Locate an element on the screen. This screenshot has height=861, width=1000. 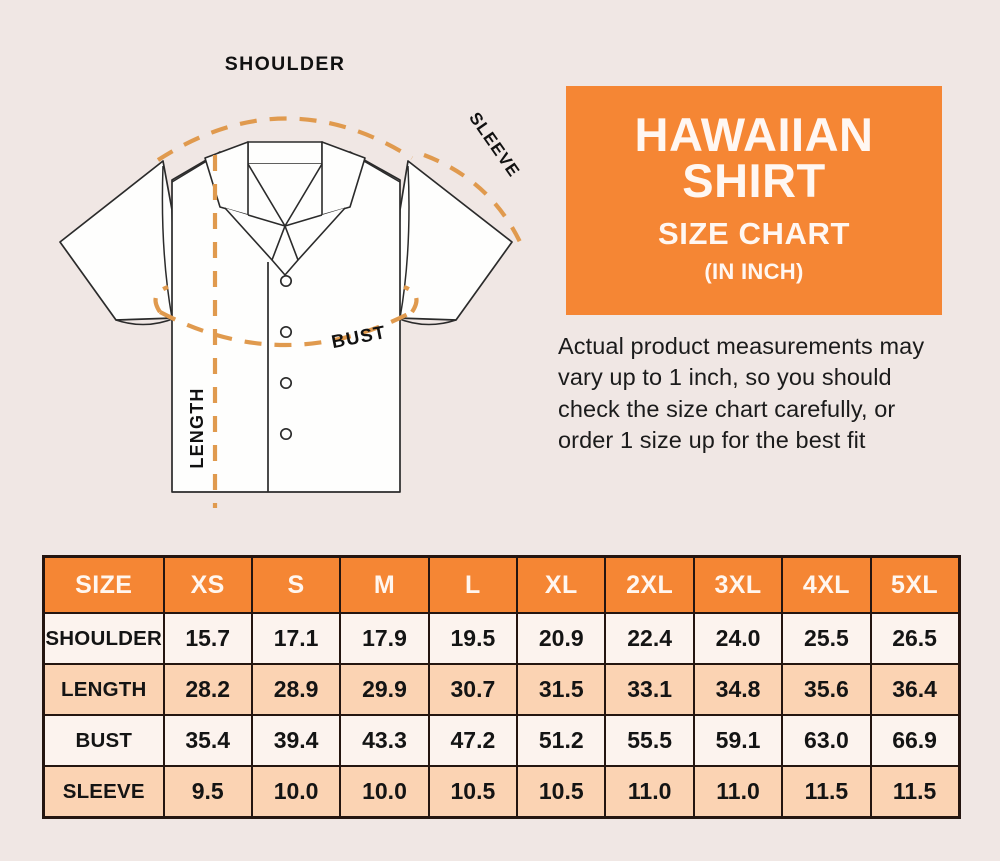
header-cell-xs: XS is located at coordinates (207, 584).